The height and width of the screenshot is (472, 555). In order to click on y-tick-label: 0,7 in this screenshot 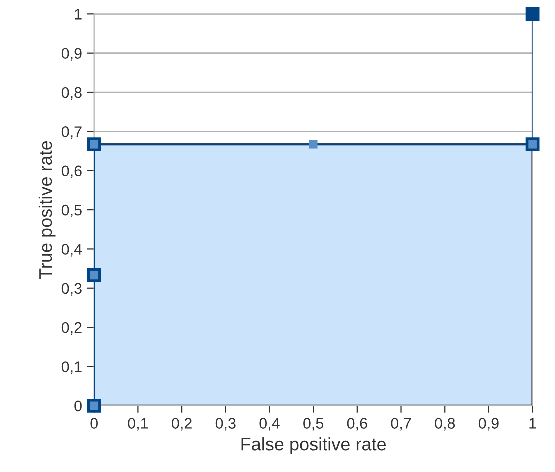, I will do `click(72, 133)`.